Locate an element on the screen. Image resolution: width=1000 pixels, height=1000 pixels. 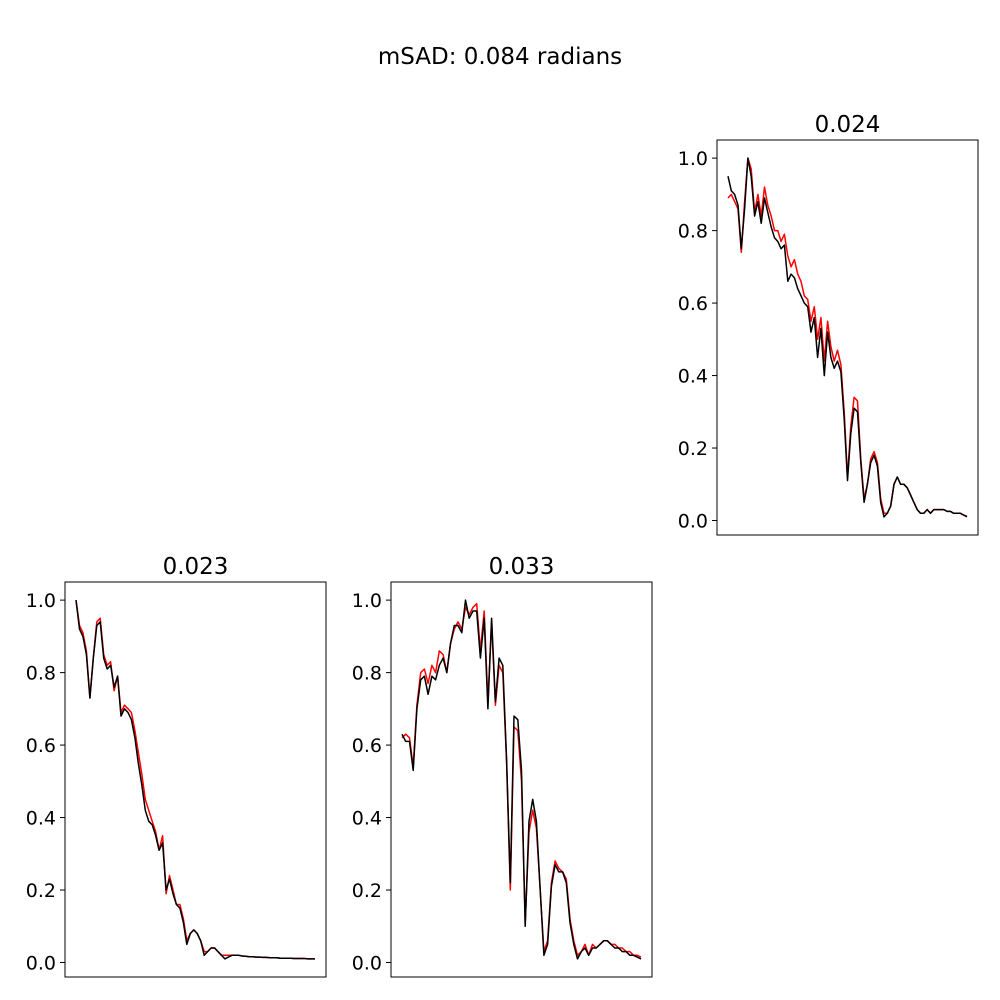
subplot-bottom-left: 0.023 0.0 0.2 0.4 0.6 0.8 1.0 is located at coordinates (176, 766).